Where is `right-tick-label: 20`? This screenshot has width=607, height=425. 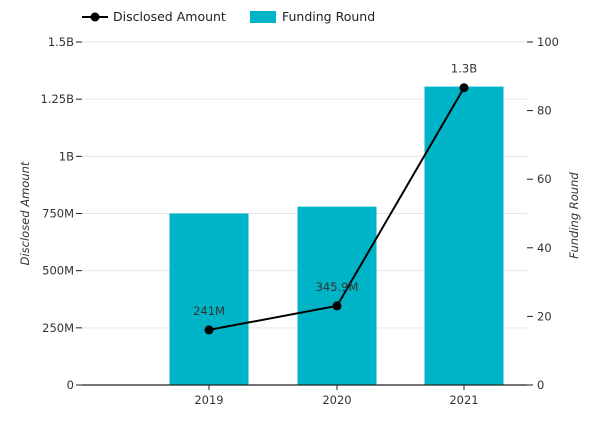 right-tick-label: 20 is located at coordinates (544, 316).